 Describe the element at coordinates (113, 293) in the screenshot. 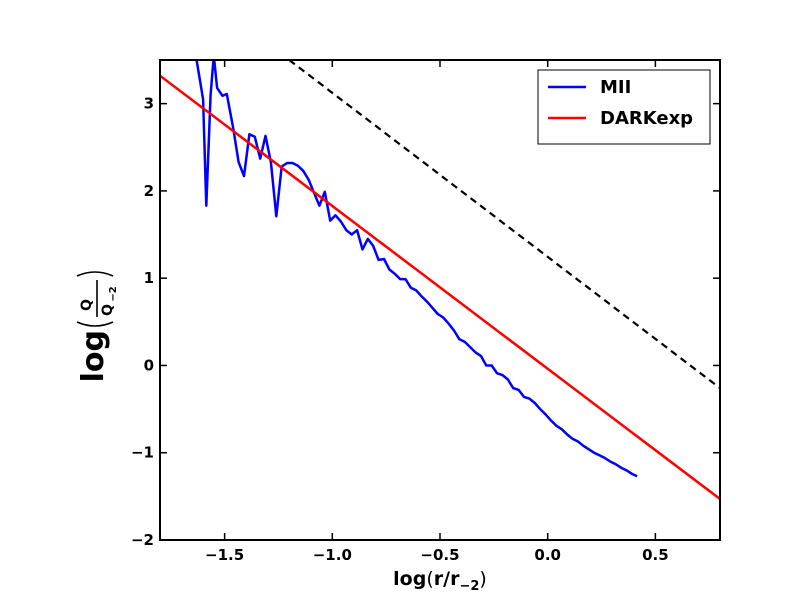

I see `y-axis-label-denominator-sub: −2` at that location.